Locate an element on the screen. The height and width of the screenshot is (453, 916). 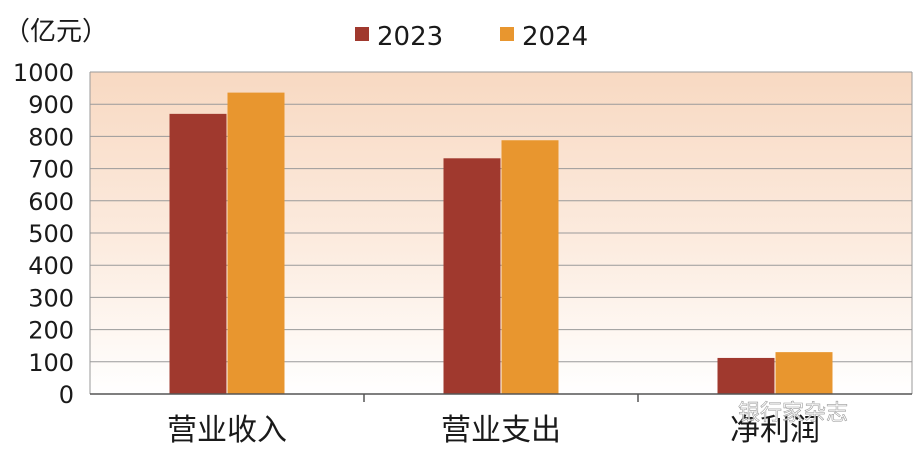
legend-swatch-2024 is located at coordinates (507, 34).